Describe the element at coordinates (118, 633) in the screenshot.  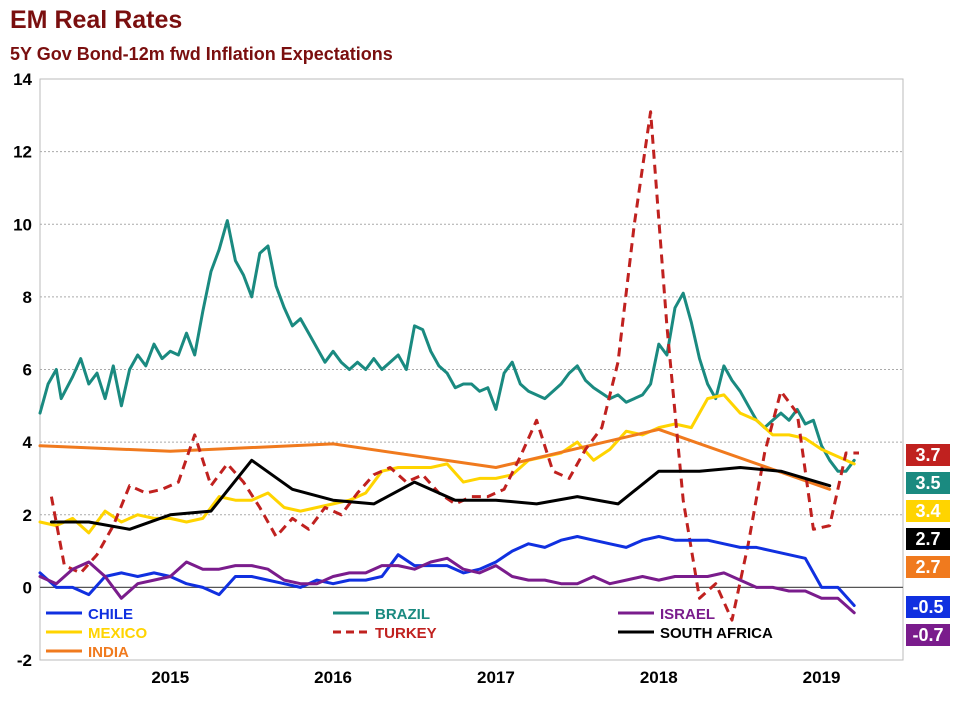
I see `legend-label: MEXICO` at that location.